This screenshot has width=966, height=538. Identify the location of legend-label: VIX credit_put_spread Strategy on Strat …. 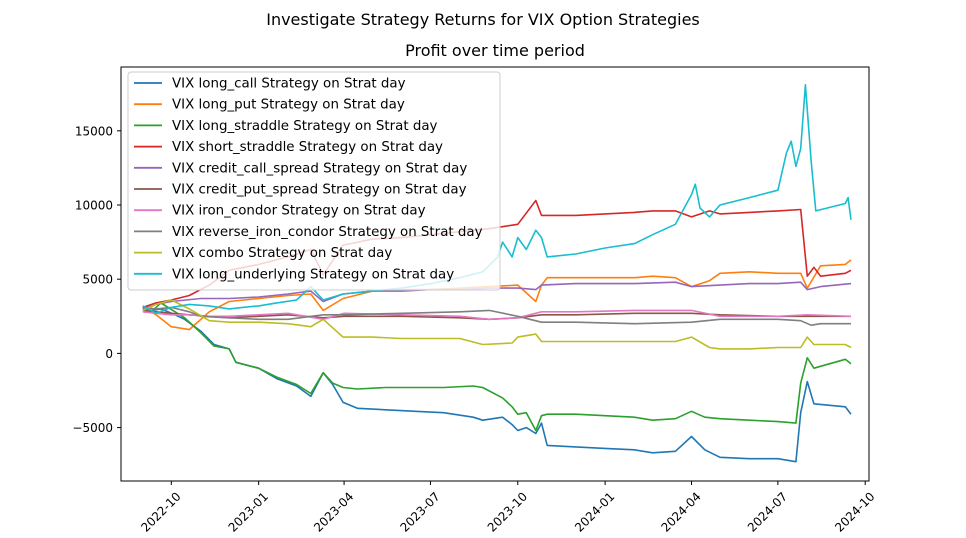
(319, 190).